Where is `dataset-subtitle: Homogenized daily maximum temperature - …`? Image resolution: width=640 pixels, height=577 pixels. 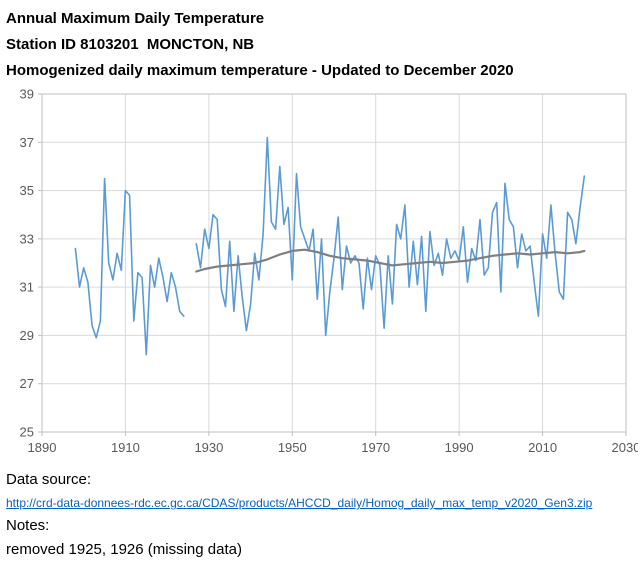
dataset-subtitle: Homogenized daily maximum temperature - … is located at coordinates (260, 70).